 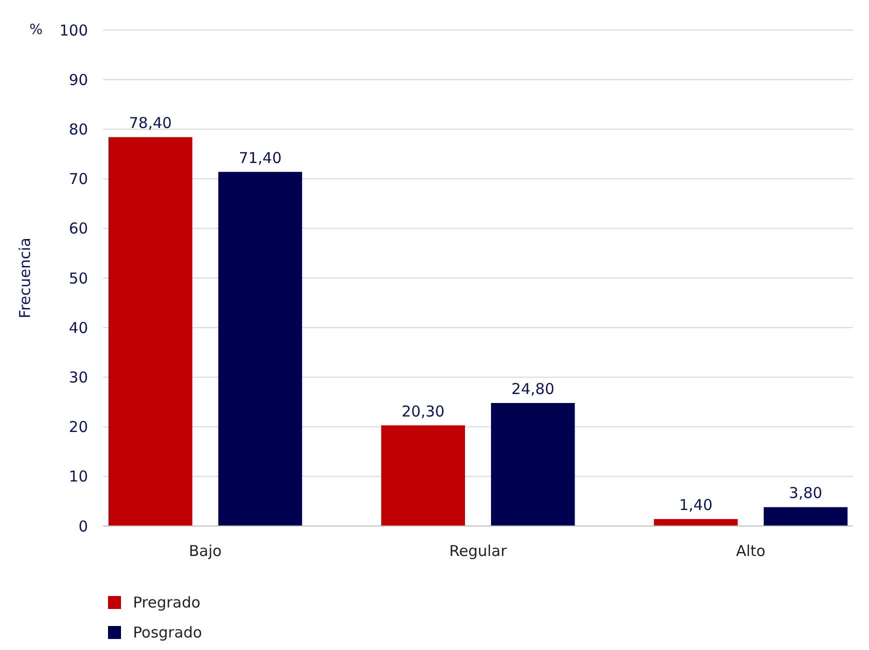 What do you see at coordinates (78, 477) in the screenshot?
I see `y-tick-label: 10` at bounding box center [78, 477].